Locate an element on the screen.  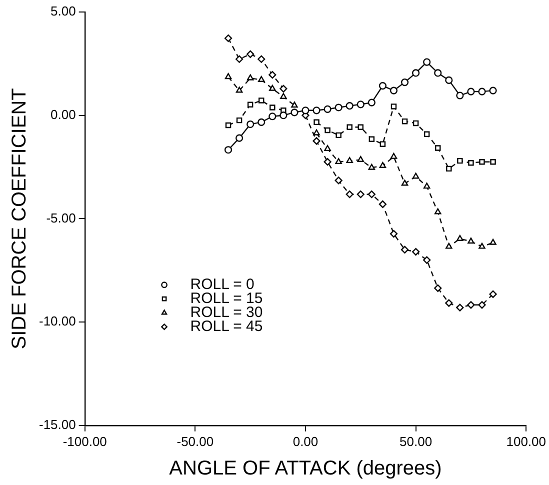
x-tick-label: 0.00 is located at coordinates (305, 441).